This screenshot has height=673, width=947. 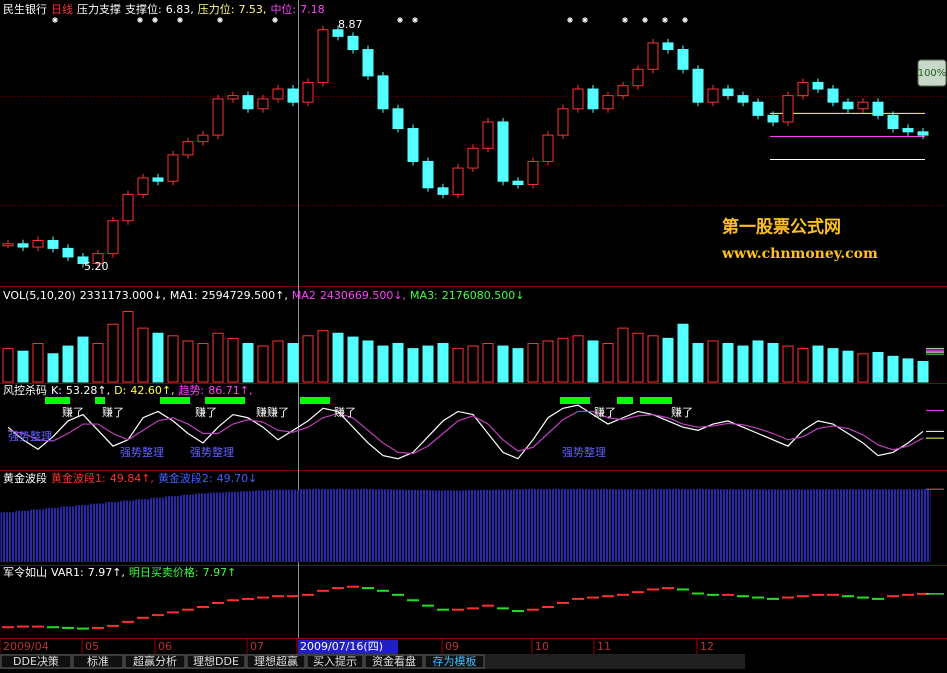 I want to click on date-highlight, so click(x=348, y=647).